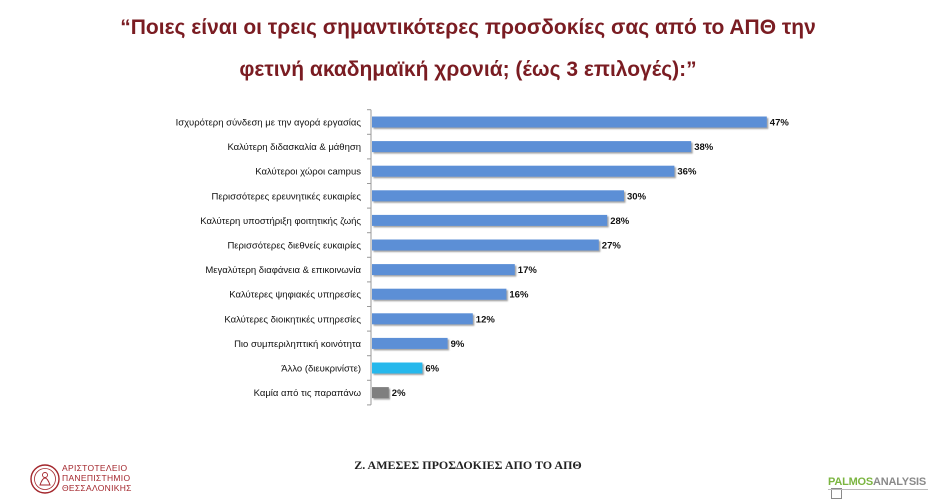 The image size is (936, 501). I want to click on value-label: 27%, so click(612, 246).